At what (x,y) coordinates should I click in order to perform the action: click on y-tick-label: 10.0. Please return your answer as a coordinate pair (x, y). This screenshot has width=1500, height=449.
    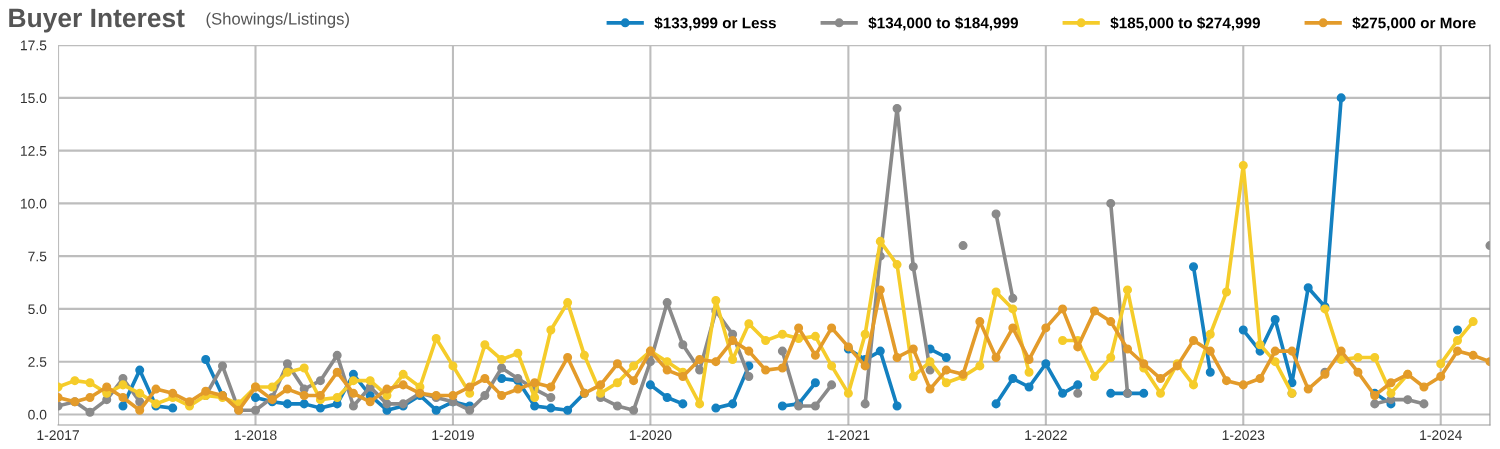
    Looking at the image, I should click on (33, 203).